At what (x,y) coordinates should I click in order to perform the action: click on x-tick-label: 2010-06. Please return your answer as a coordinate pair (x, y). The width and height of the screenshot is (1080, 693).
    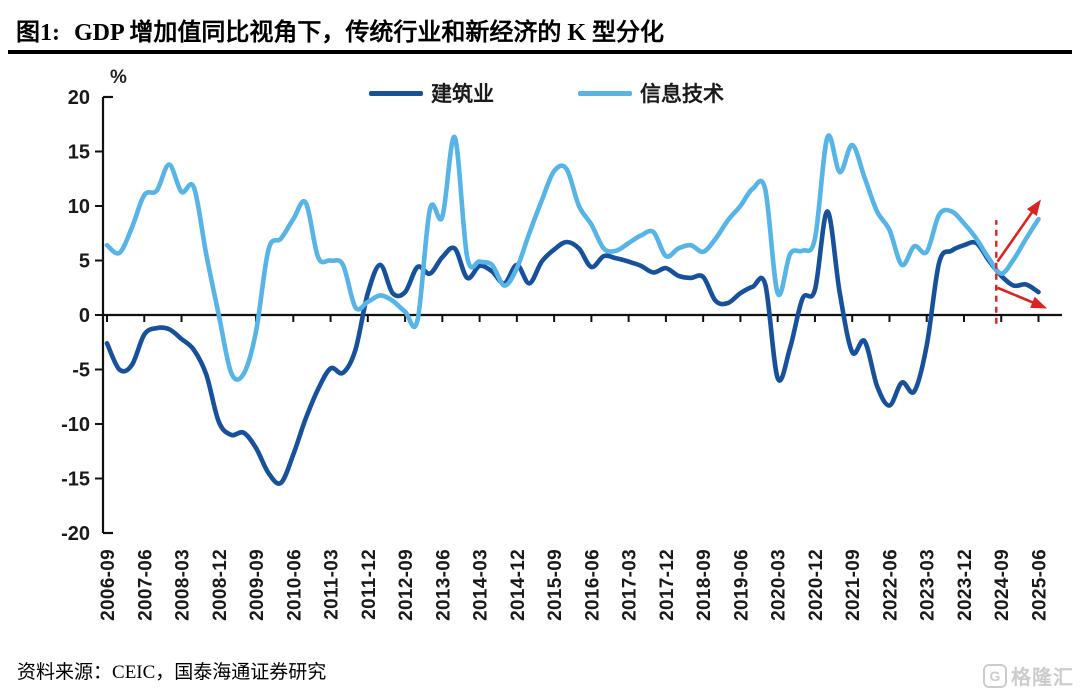
    Looking at the image, I should click on (294, 585).